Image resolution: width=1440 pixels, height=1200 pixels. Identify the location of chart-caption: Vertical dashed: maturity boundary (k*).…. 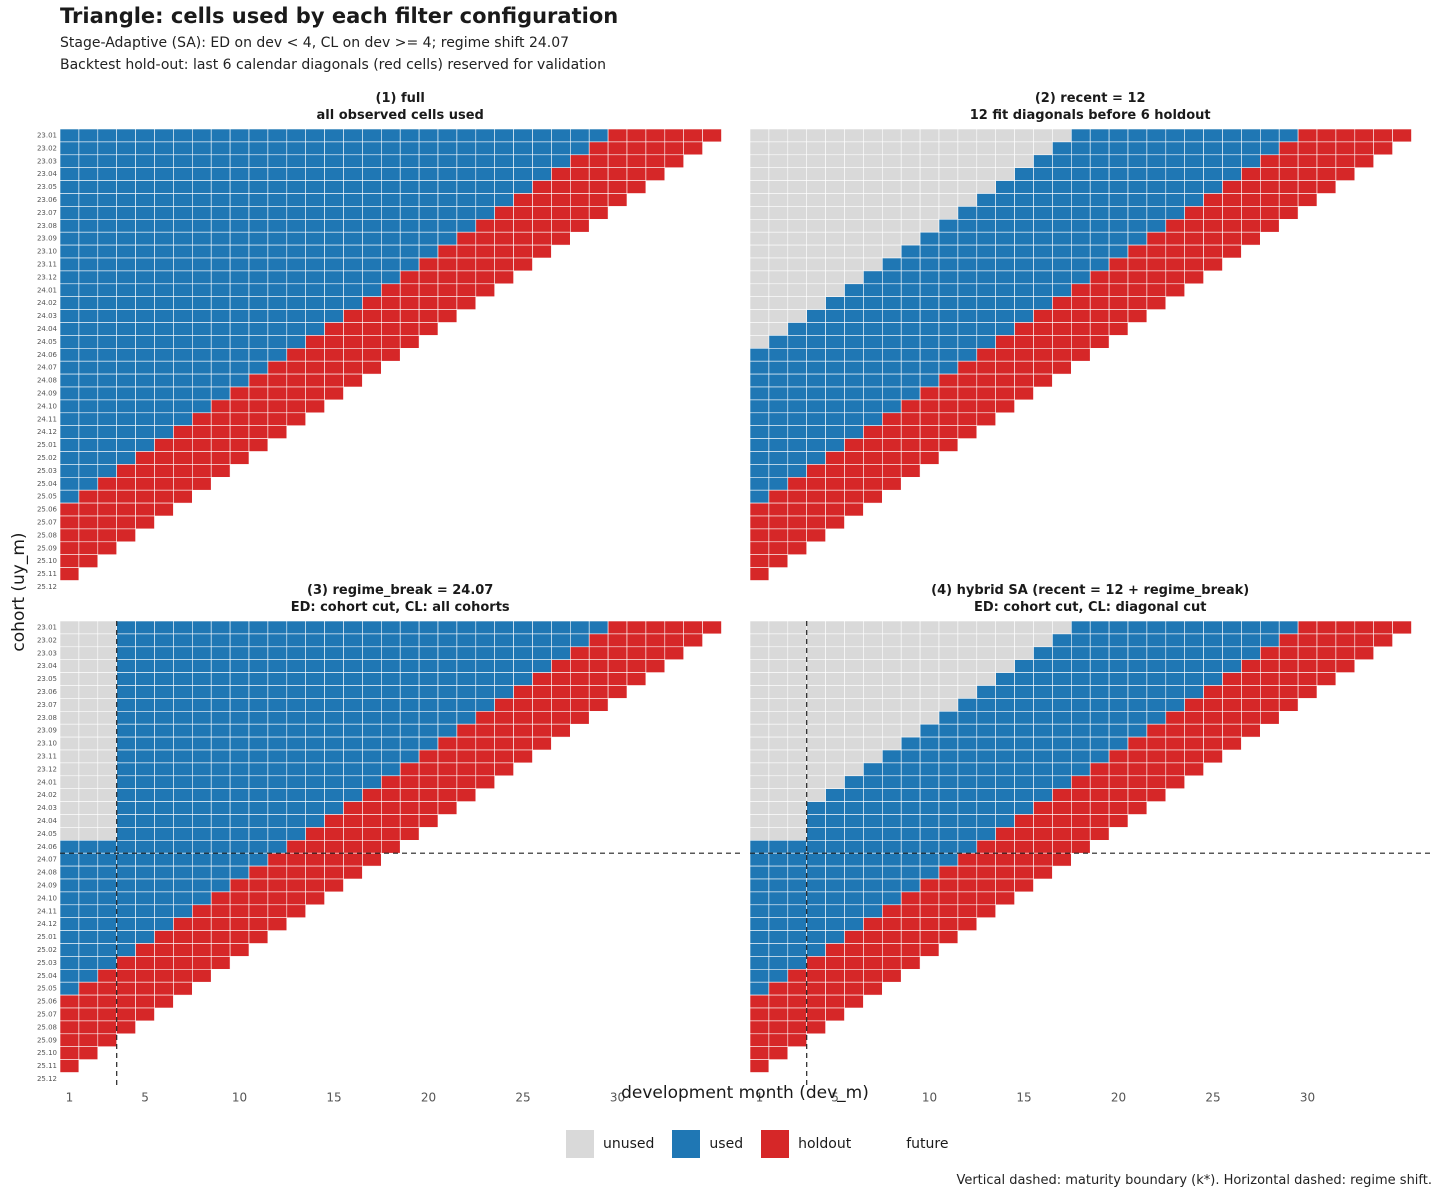
(1194, 1180).